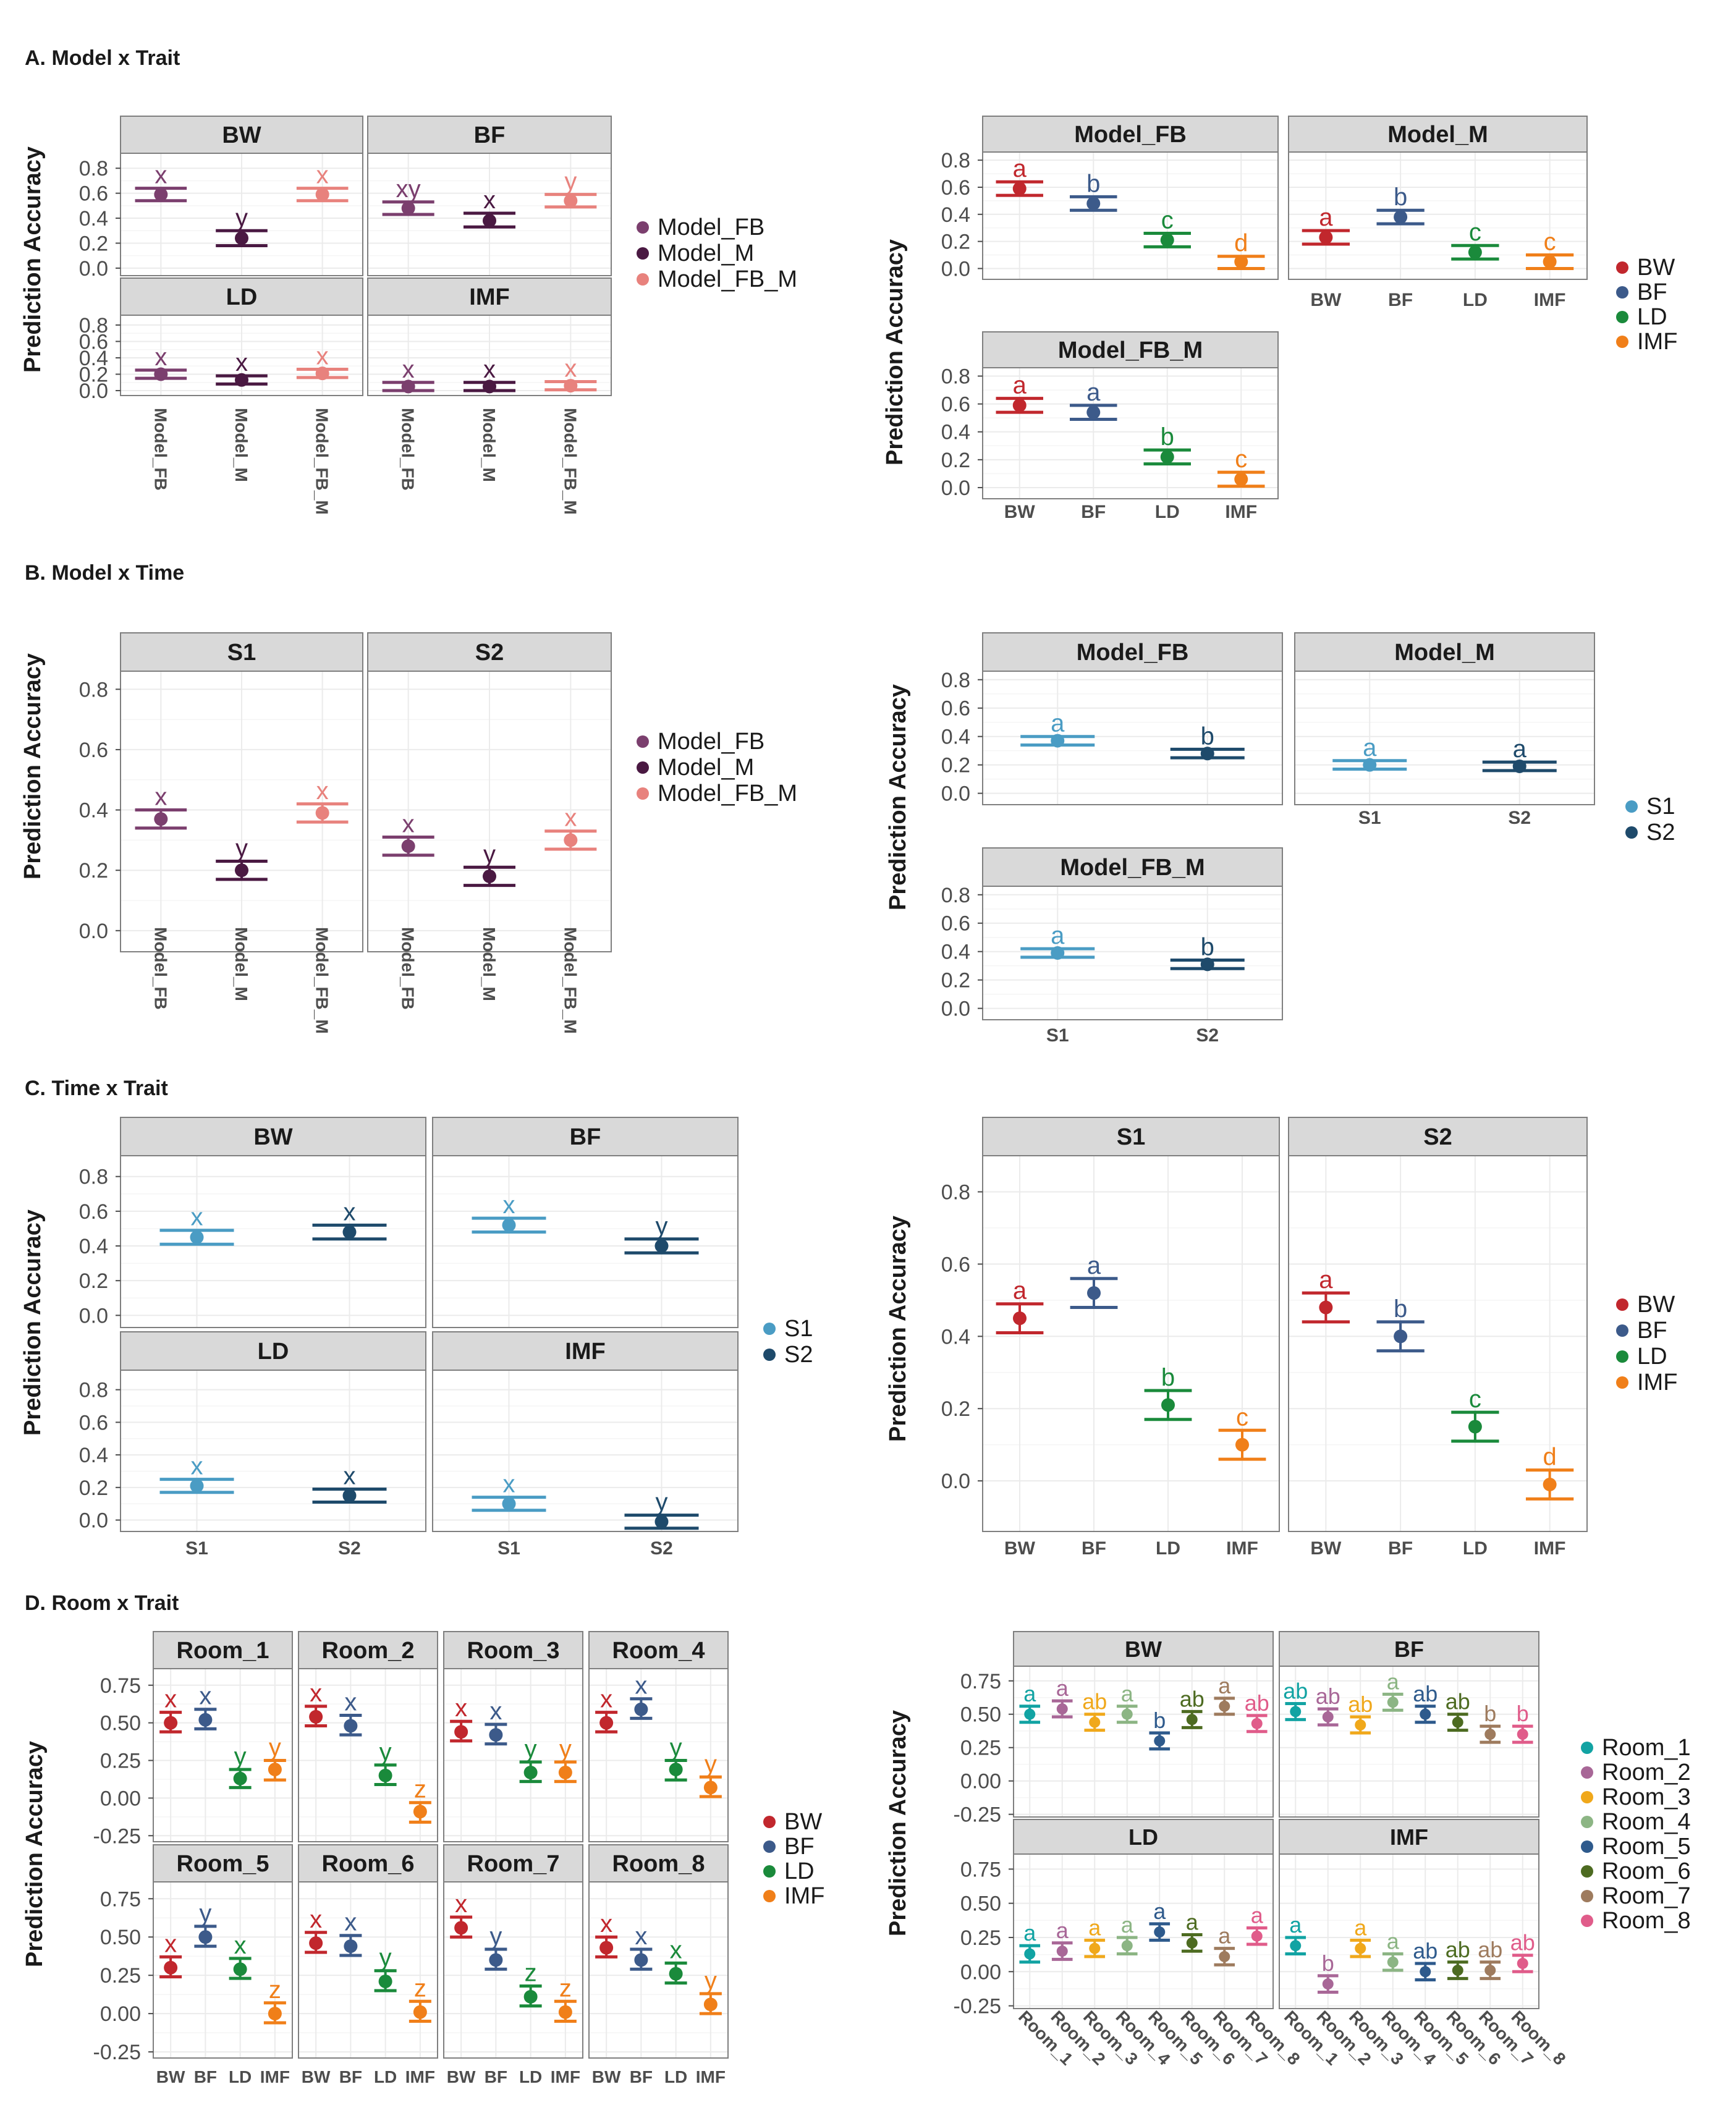  I want to click on significance-letter: d, so click(1241, 243).